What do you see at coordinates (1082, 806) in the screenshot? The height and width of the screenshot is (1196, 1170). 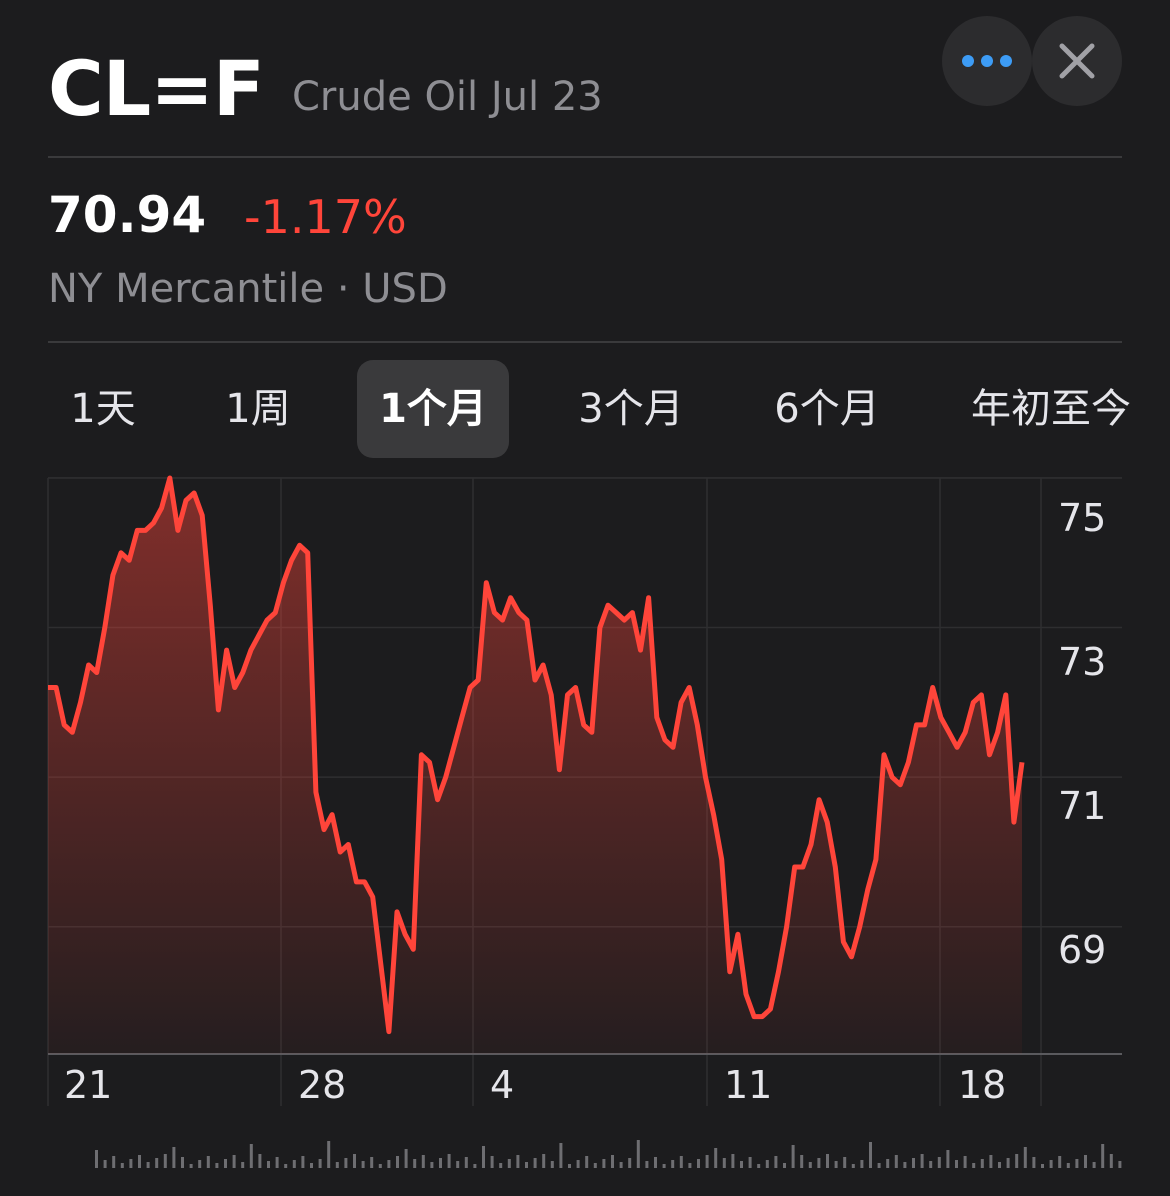 I see `y-tick-label: 71` at bounding box center [1082, 806].